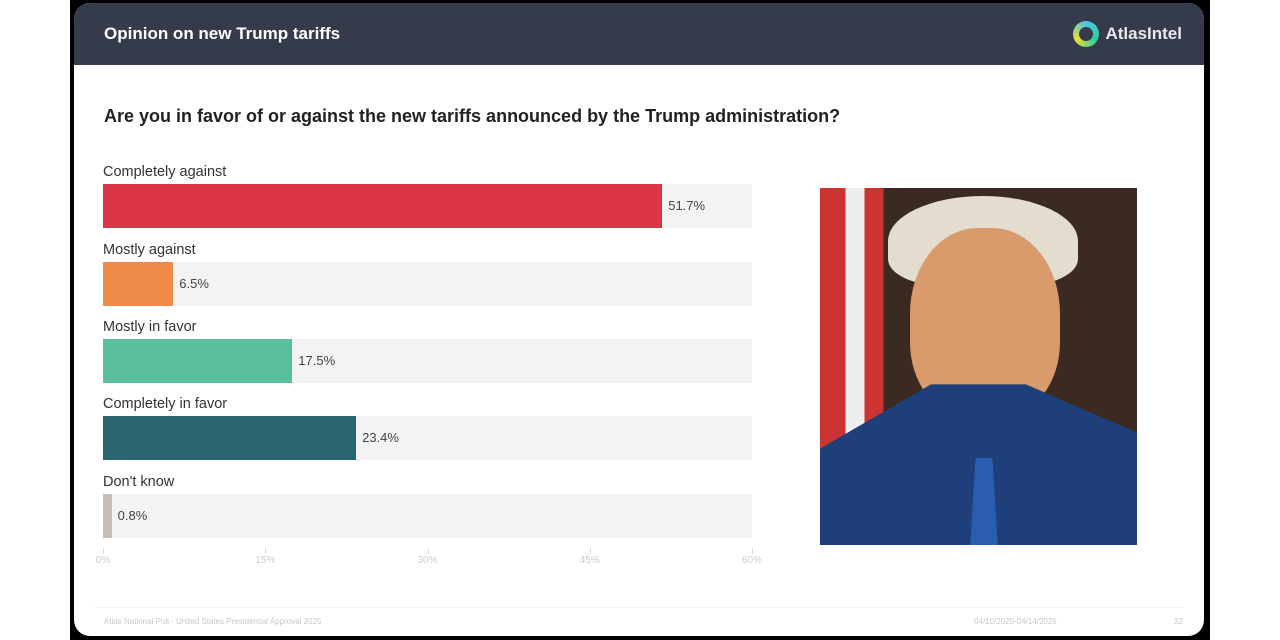 Image resolution: width=1280 pixels, height=640 pixels. I want to click on category-label: Mostly against, so click(149, 250).